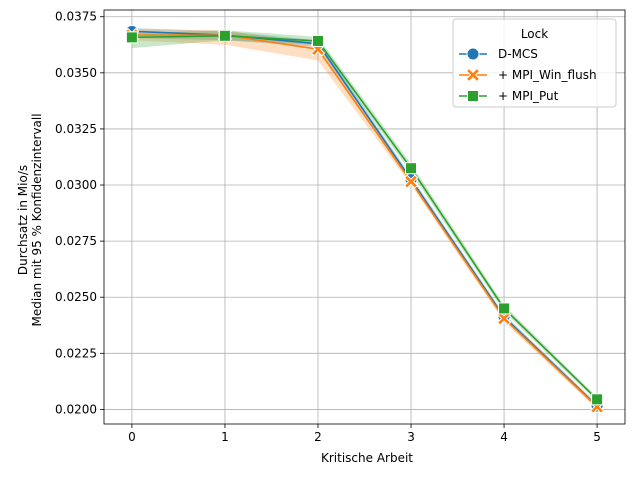 This screenshot has width=640, height=480. I want to click on y-axis-label-line-2: Median mit 95 % Konfidenzintervall, so click(37, 219).